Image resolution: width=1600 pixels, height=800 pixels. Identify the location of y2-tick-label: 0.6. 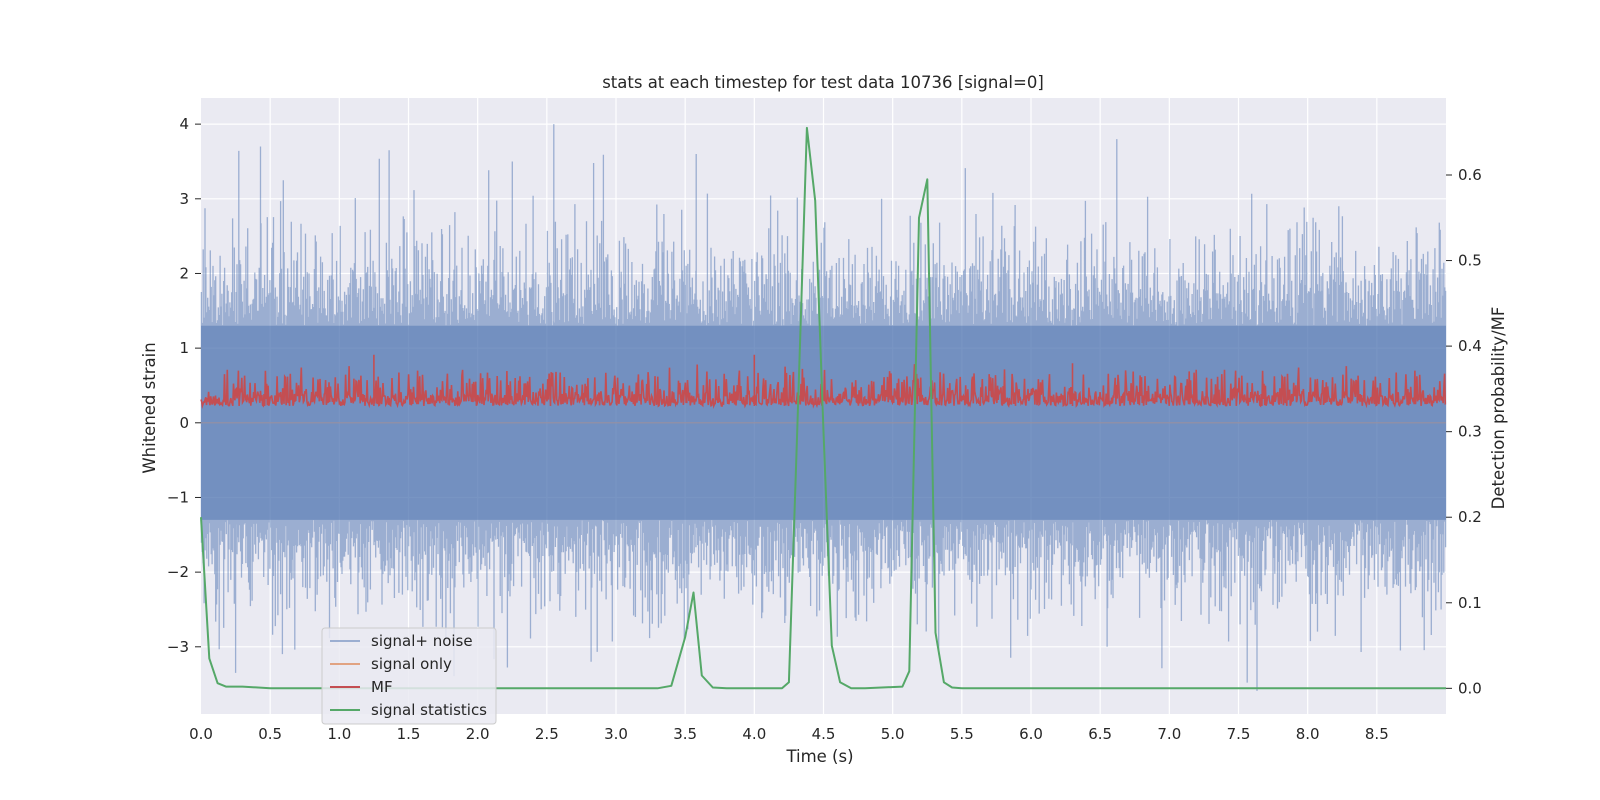
(1470, 175).